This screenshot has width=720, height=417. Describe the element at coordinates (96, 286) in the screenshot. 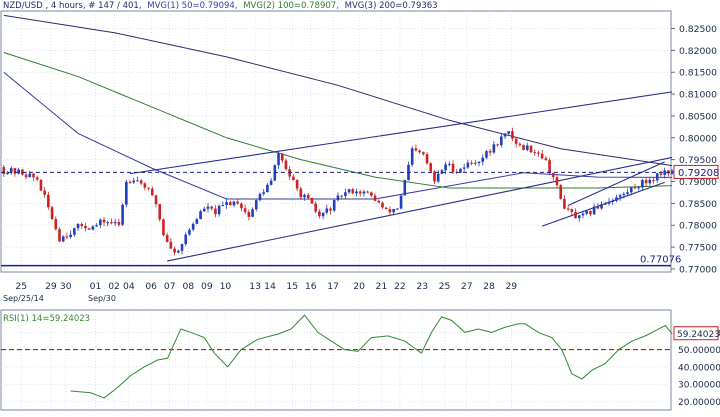

I see `time-tick-label: 01` at that location.